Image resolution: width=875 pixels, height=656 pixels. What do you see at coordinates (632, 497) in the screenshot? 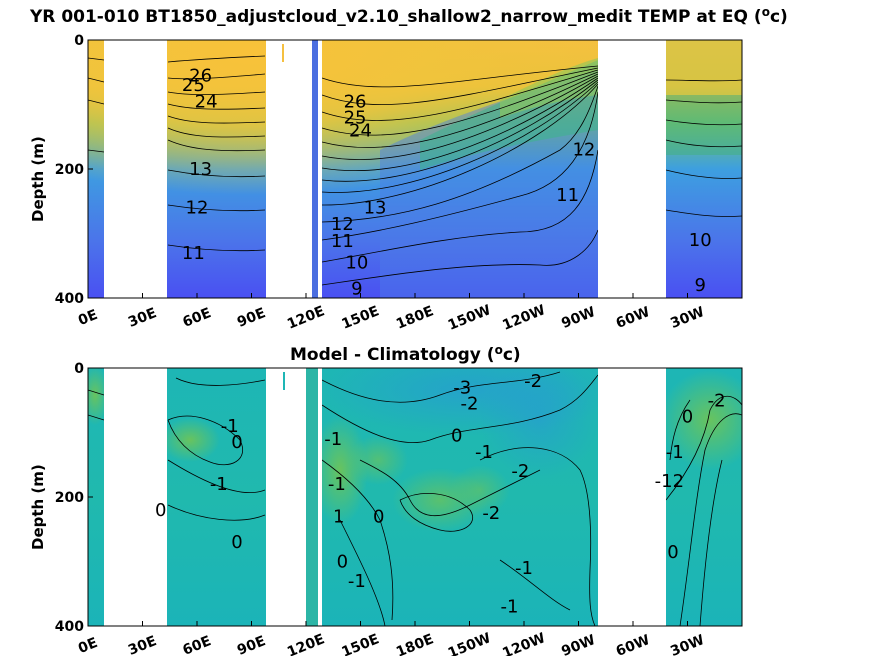
I see `bottom-landmask-americas` at bounding box center [632, 497].